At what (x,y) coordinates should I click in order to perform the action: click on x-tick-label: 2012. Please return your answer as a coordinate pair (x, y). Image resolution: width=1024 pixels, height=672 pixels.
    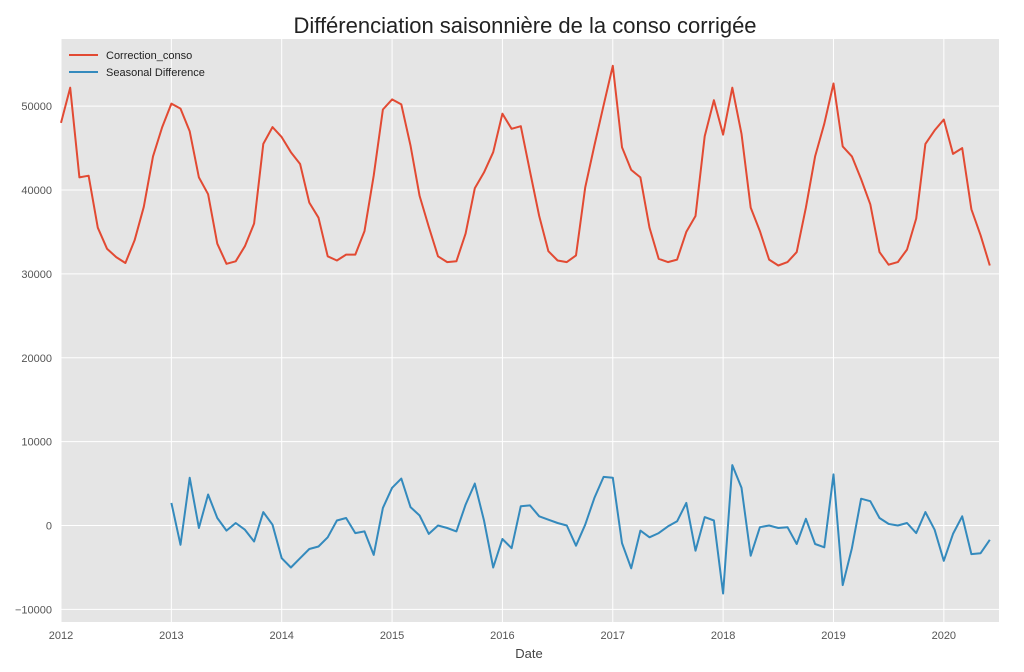
    Looking at the image, I should click on (61, 636).